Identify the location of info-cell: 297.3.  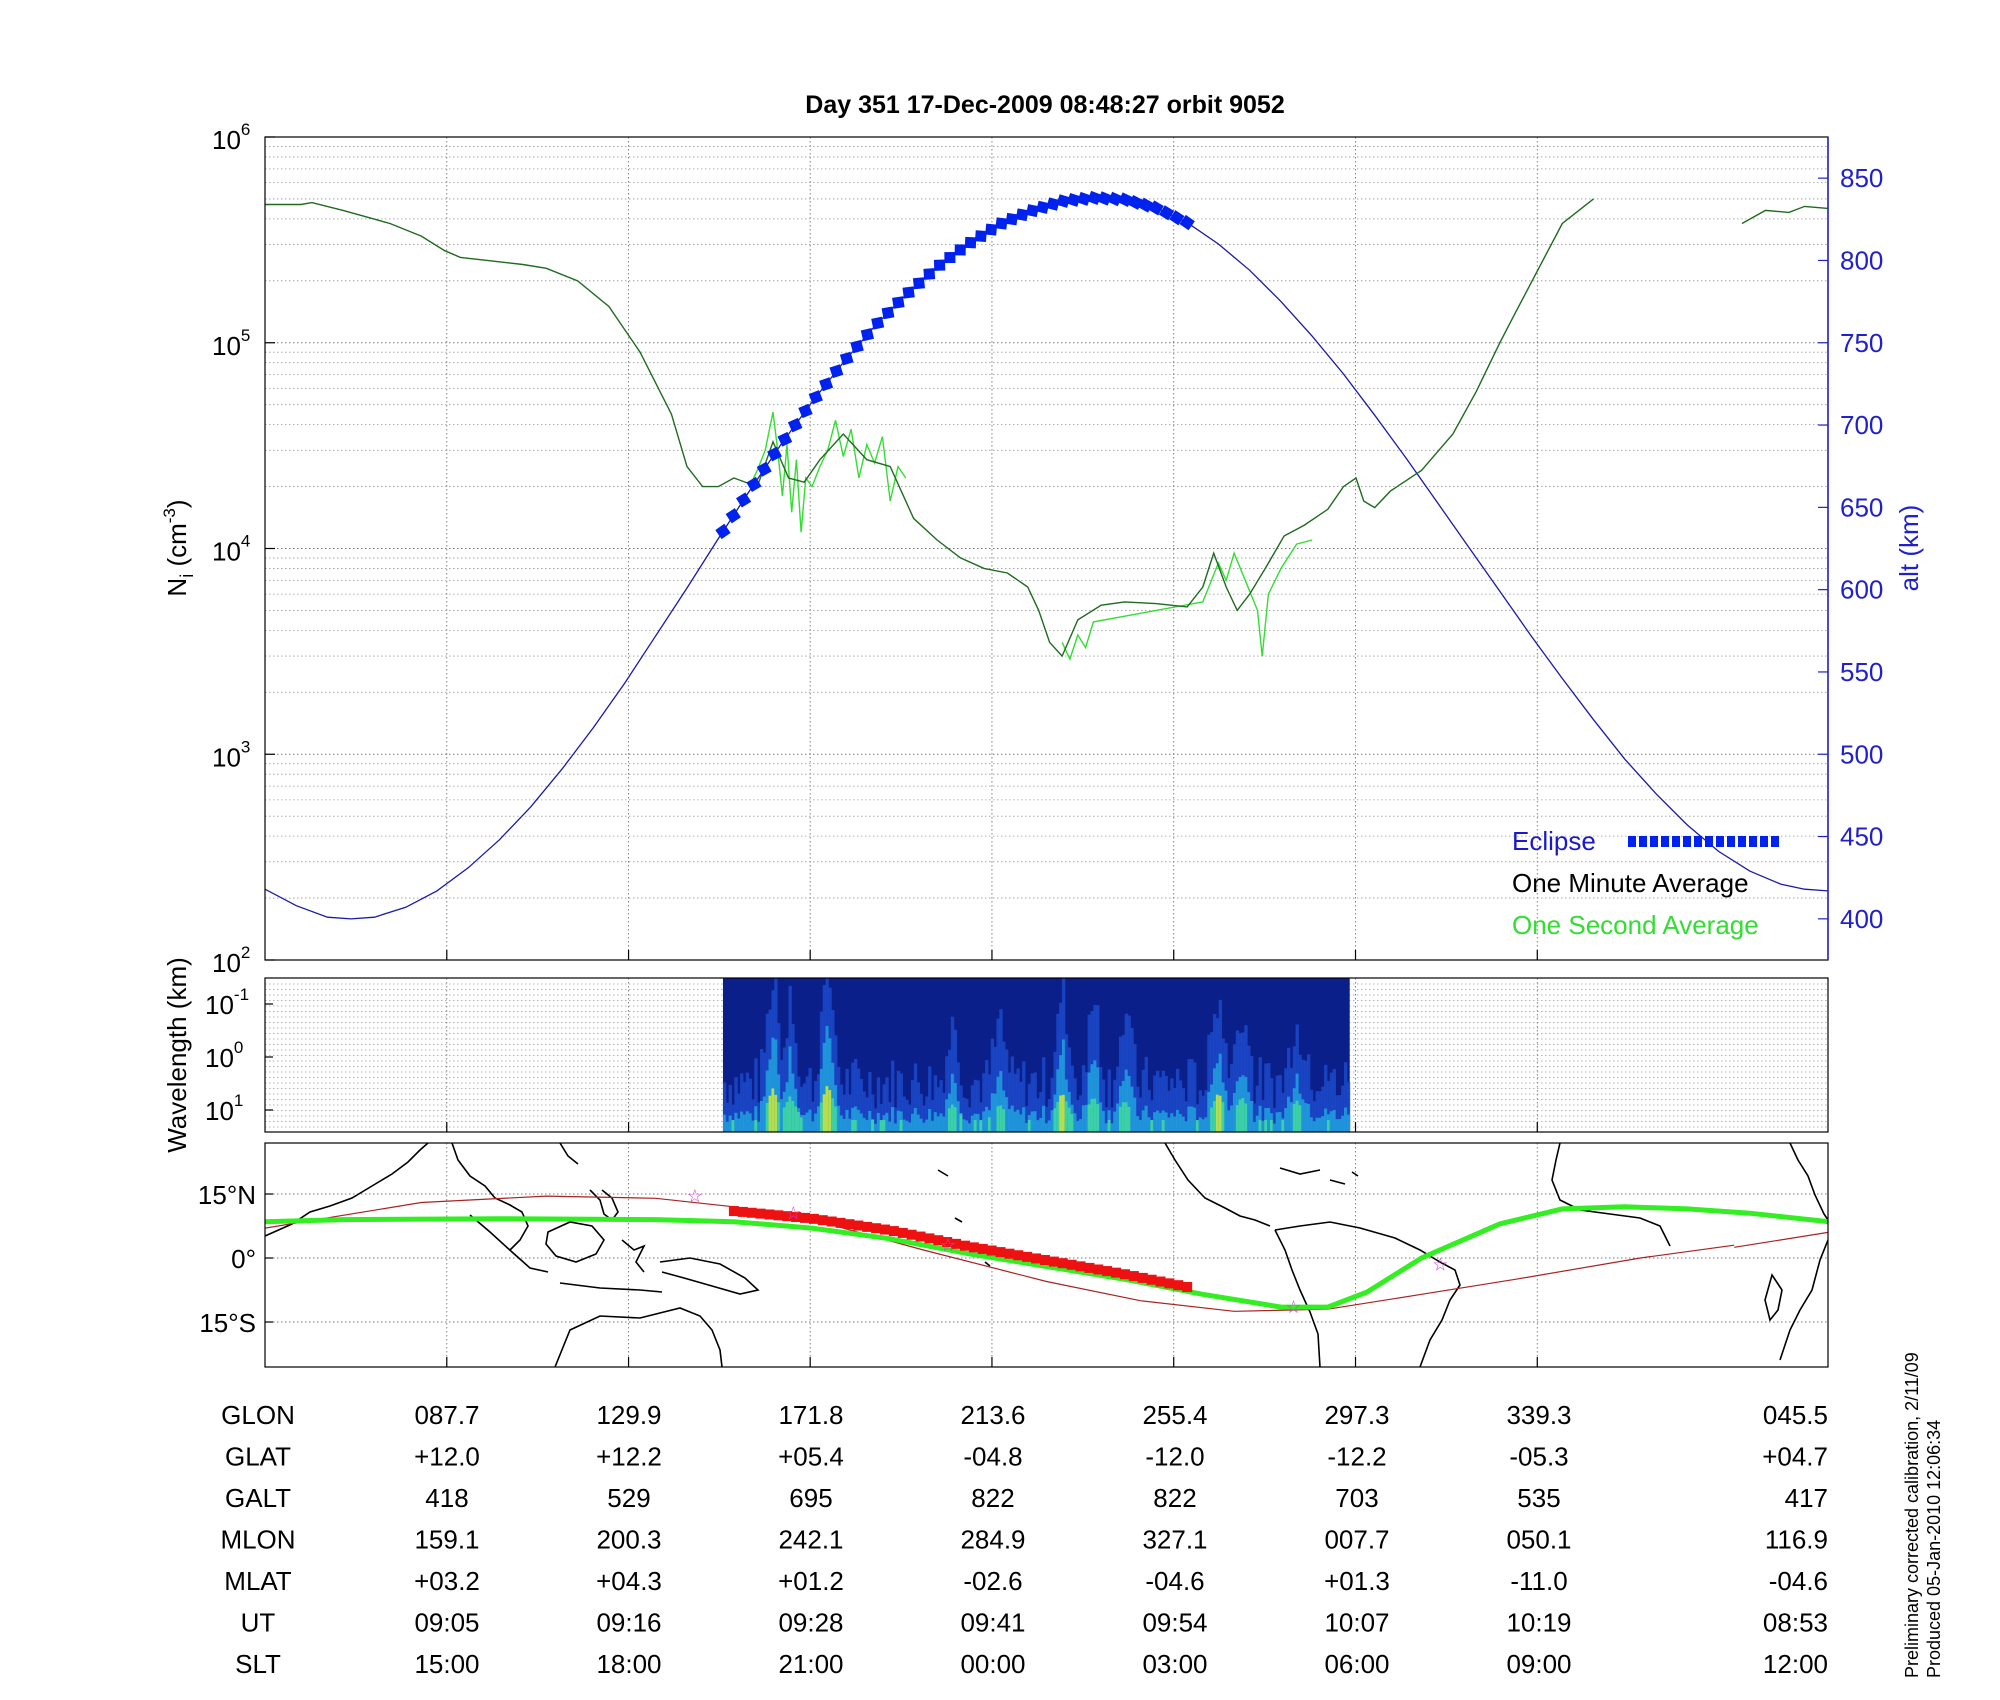
(1356, 1415).